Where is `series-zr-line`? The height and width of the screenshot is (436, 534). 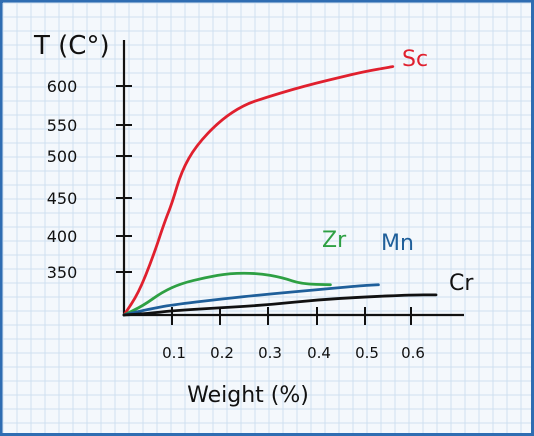 series-zr-line is located at coordinates (227, 294).